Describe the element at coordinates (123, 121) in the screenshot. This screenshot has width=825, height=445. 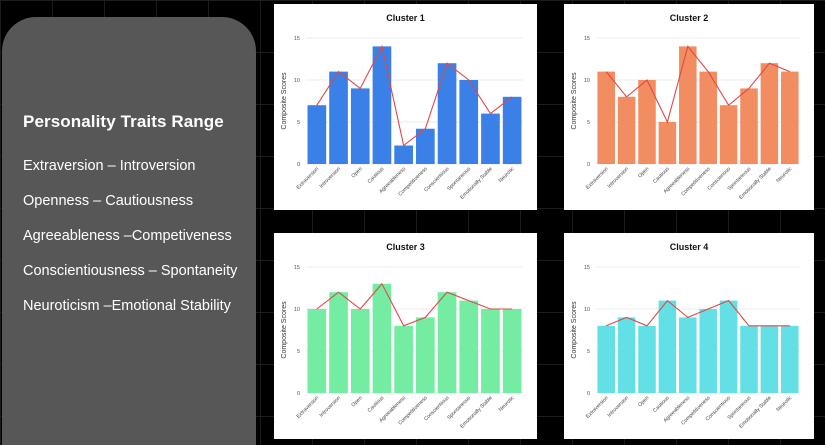
I see `panel-title: Personality Traits Range` at that location.